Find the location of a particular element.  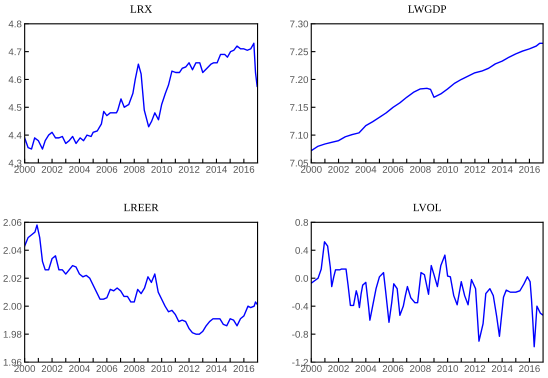

y-tick-label: 2.04 is located at coordinates (12, 250).